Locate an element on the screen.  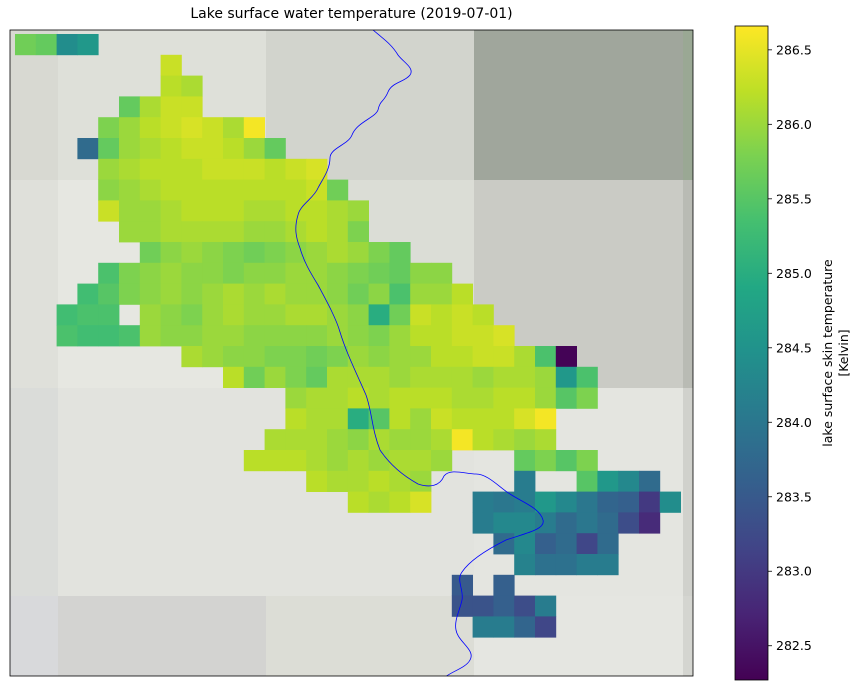
colorbar-gradient is located at coordinates (751, 353).